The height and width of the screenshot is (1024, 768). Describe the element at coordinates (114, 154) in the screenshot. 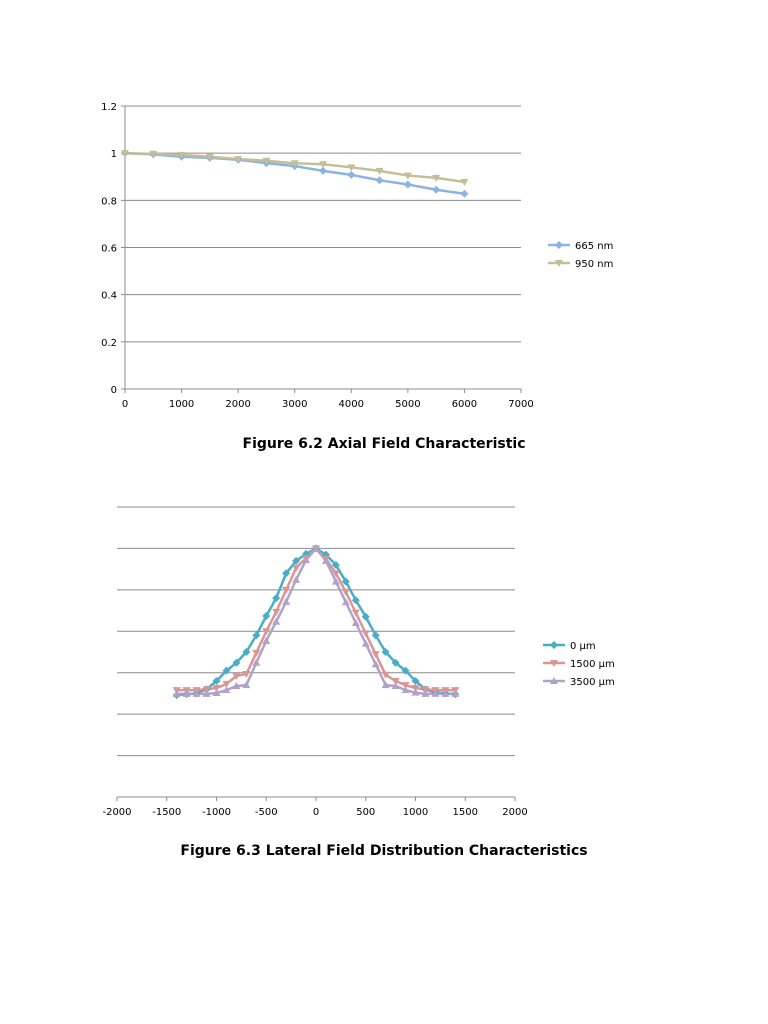

I see `y-tick-label: 1` at that location.